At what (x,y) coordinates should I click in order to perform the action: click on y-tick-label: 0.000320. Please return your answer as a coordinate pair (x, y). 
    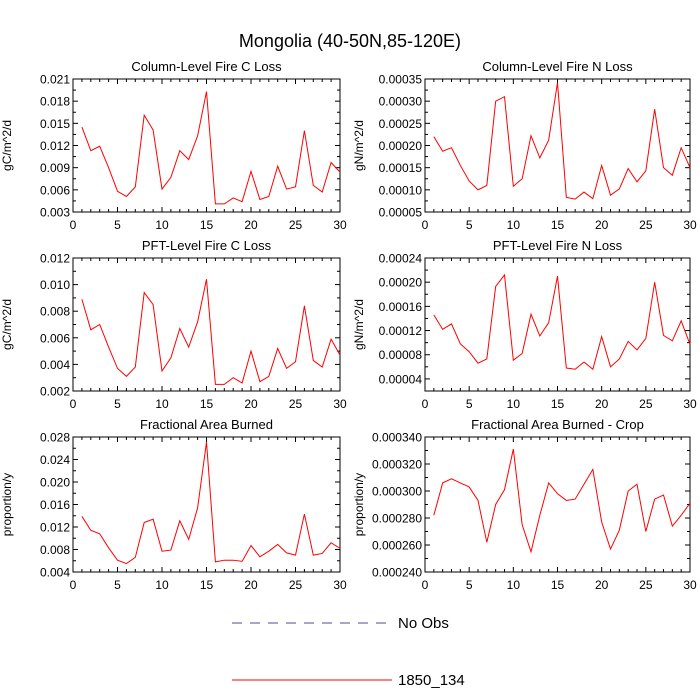
    Looking at the image, I should click on (397, 465).